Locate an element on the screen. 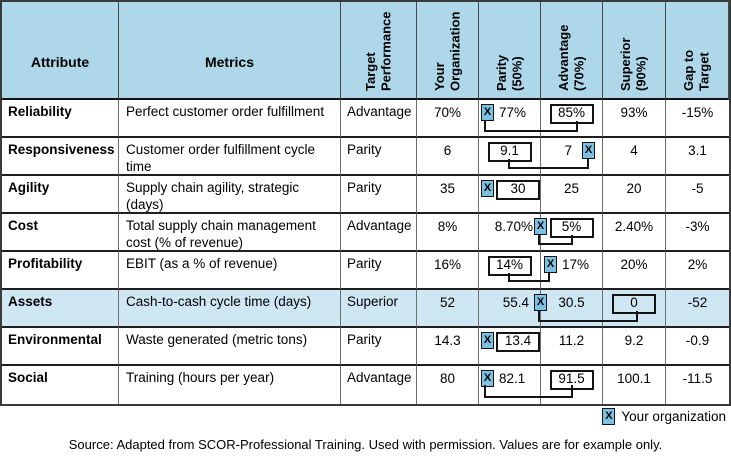 This screenshot has width=731, height=460. advantage-cell: 25 is located at coordinates (572, 195).